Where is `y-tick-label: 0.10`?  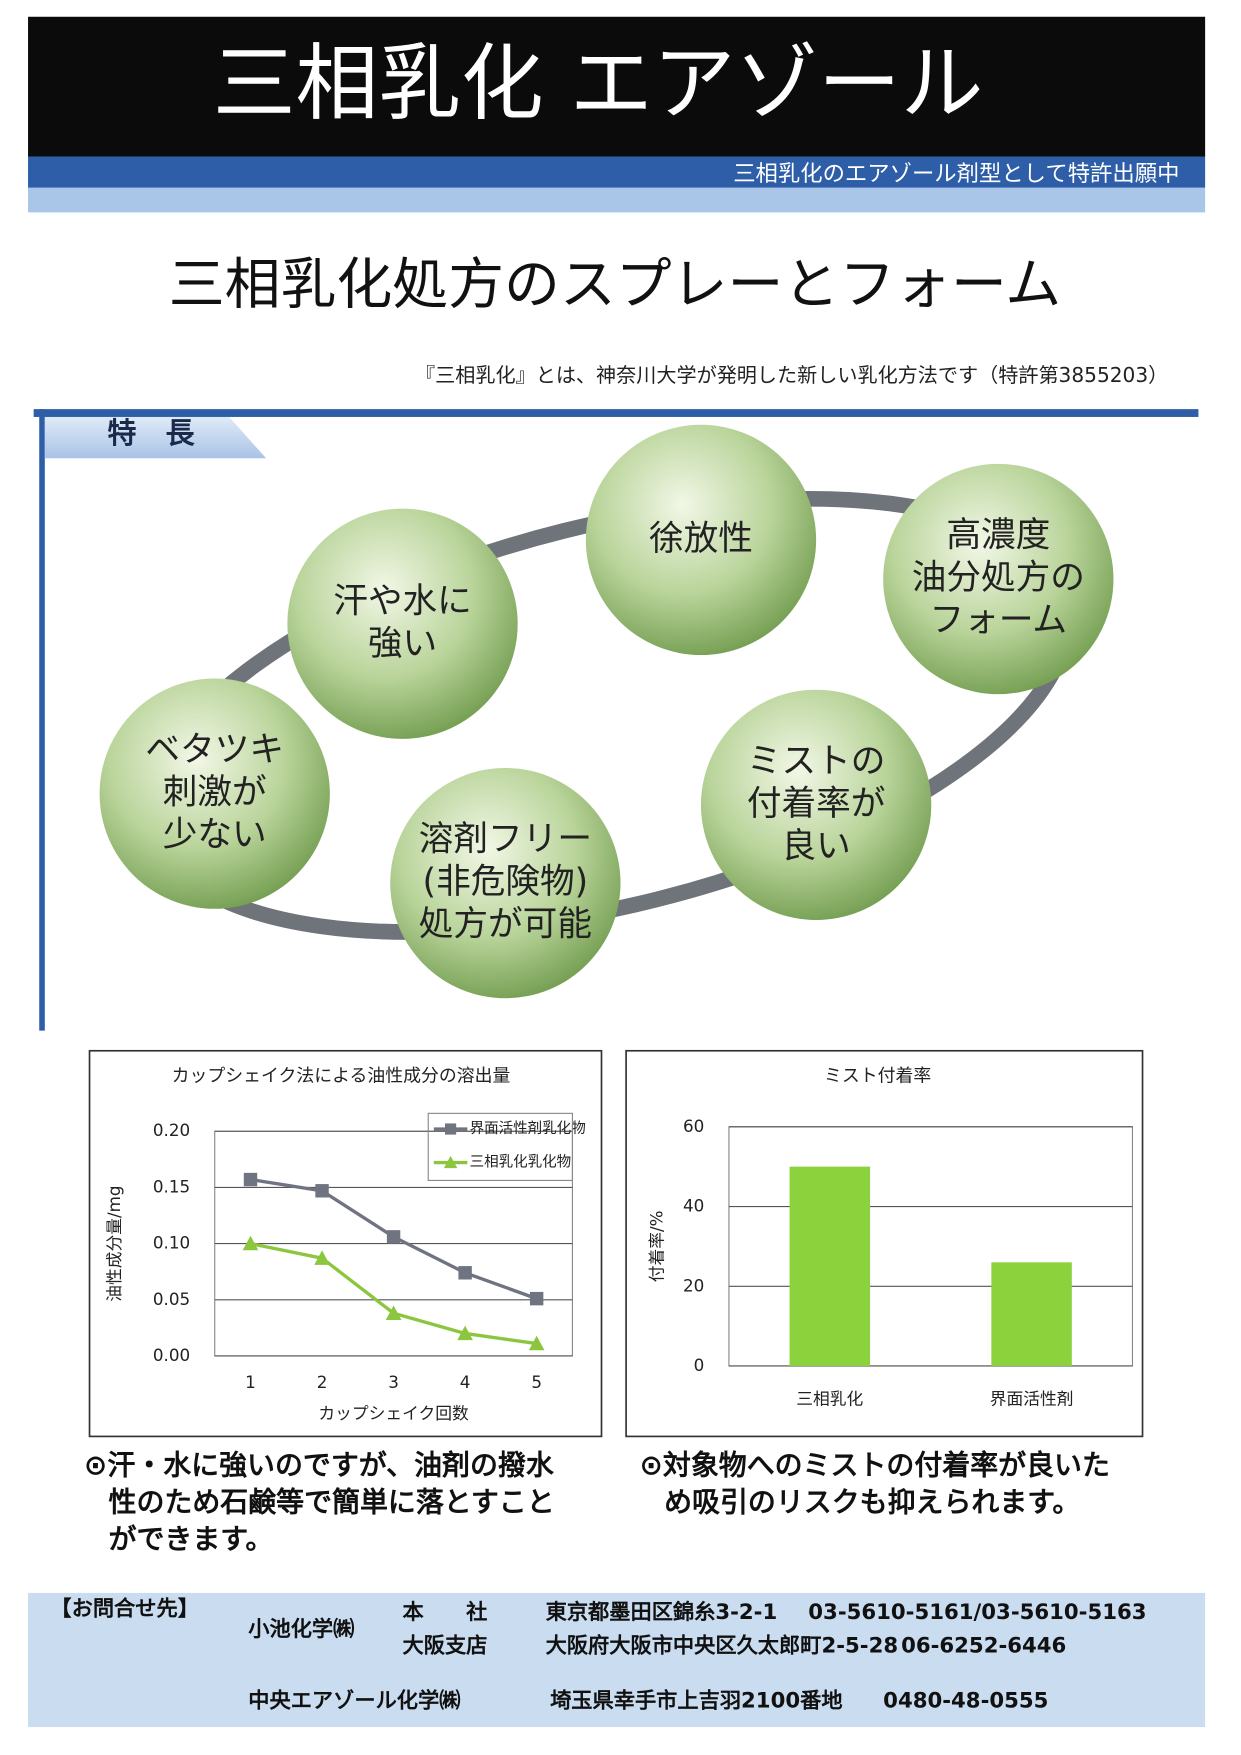 y-tick-label: 0.10 is located at coordinates (171, 1243).